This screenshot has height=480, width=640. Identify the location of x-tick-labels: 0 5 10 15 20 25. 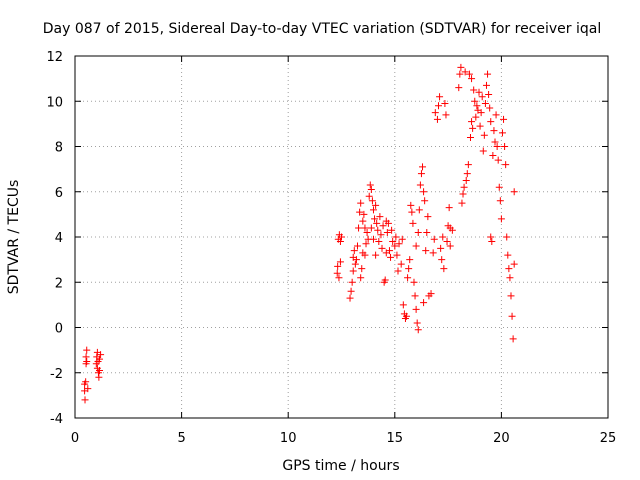
(343, 438).